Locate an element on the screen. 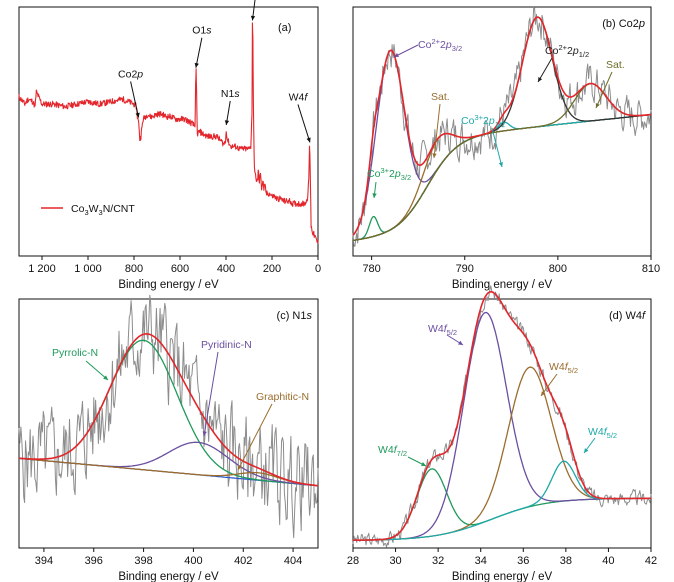  x-tick-label: 810 is located at coordinates (651, 269).